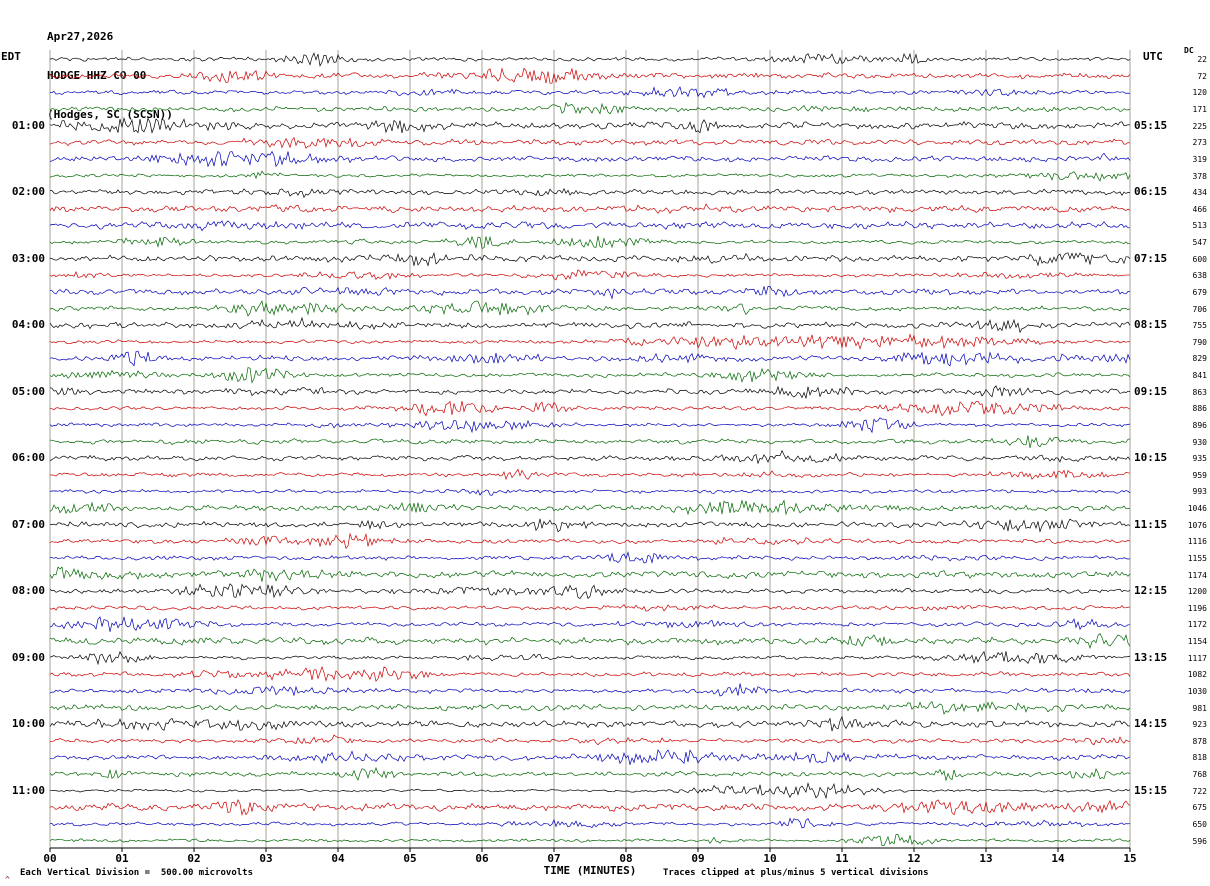  Describe the element at coordinates (266, 858) in the screenshot. I see `x-tick-label: 03` at that location.